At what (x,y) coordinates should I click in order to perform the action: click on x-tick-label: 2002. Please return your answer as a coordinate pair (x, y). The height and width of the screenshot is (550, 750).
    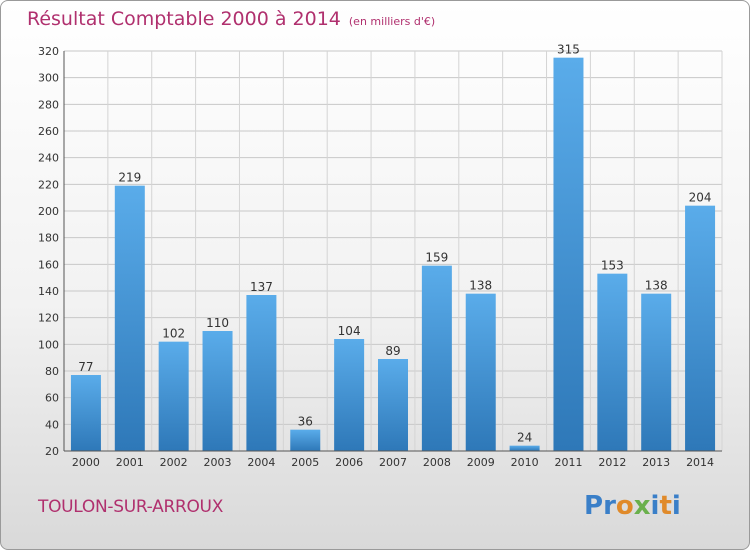
    Looking at the image, I should click on (174, 462).